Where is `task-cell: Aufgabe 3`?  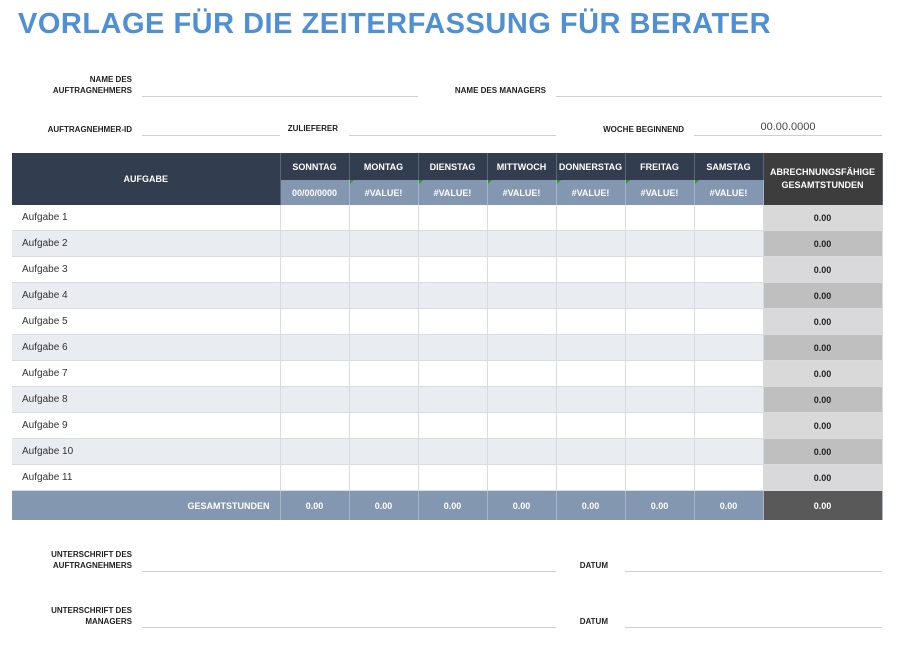 task-cell: Aufgabe 3 is located at coordinates (146, 269).